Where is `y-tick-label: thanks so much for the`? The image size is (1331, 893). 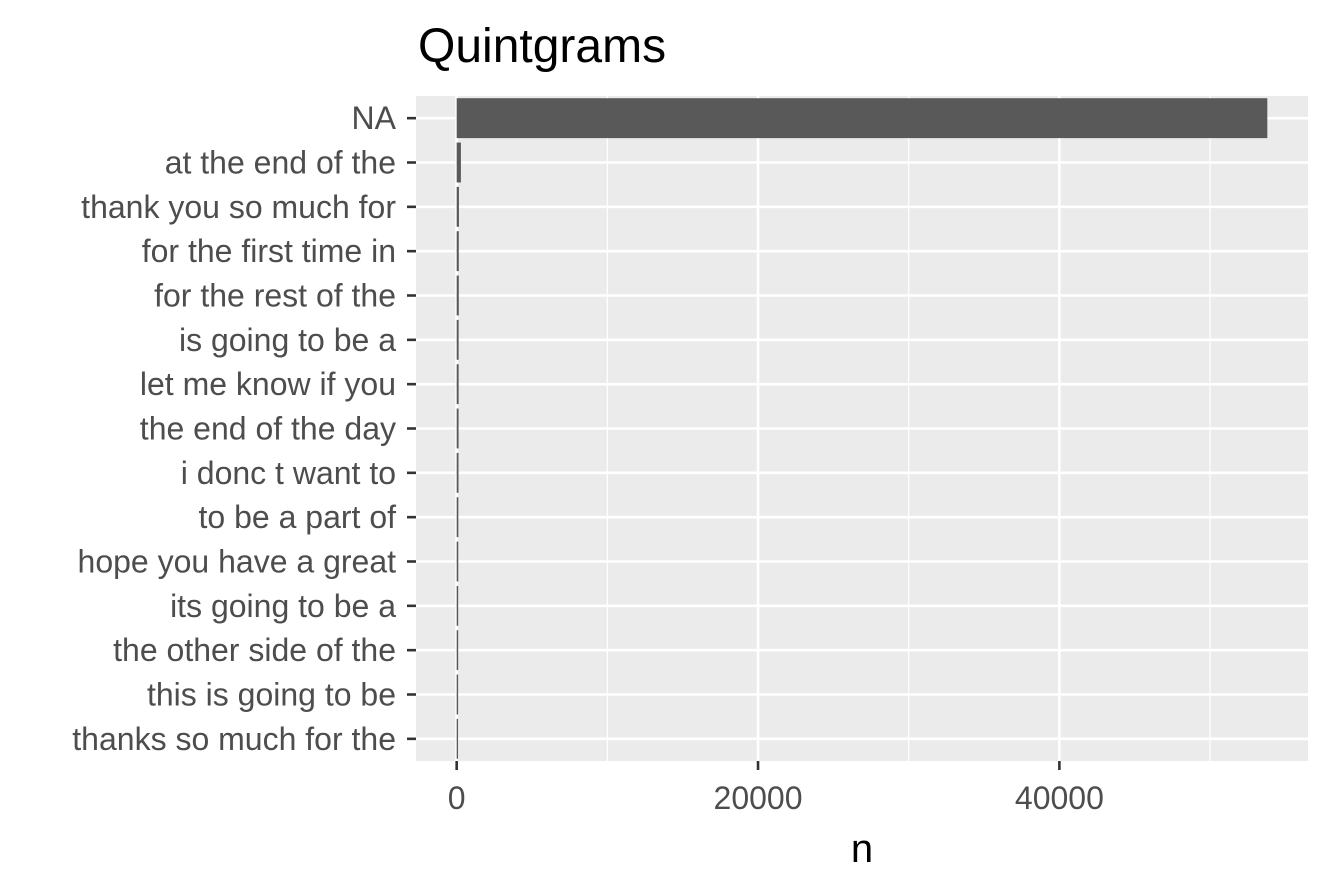
y-tick-label: thanks so much for the is located at coordinates (234, 739).